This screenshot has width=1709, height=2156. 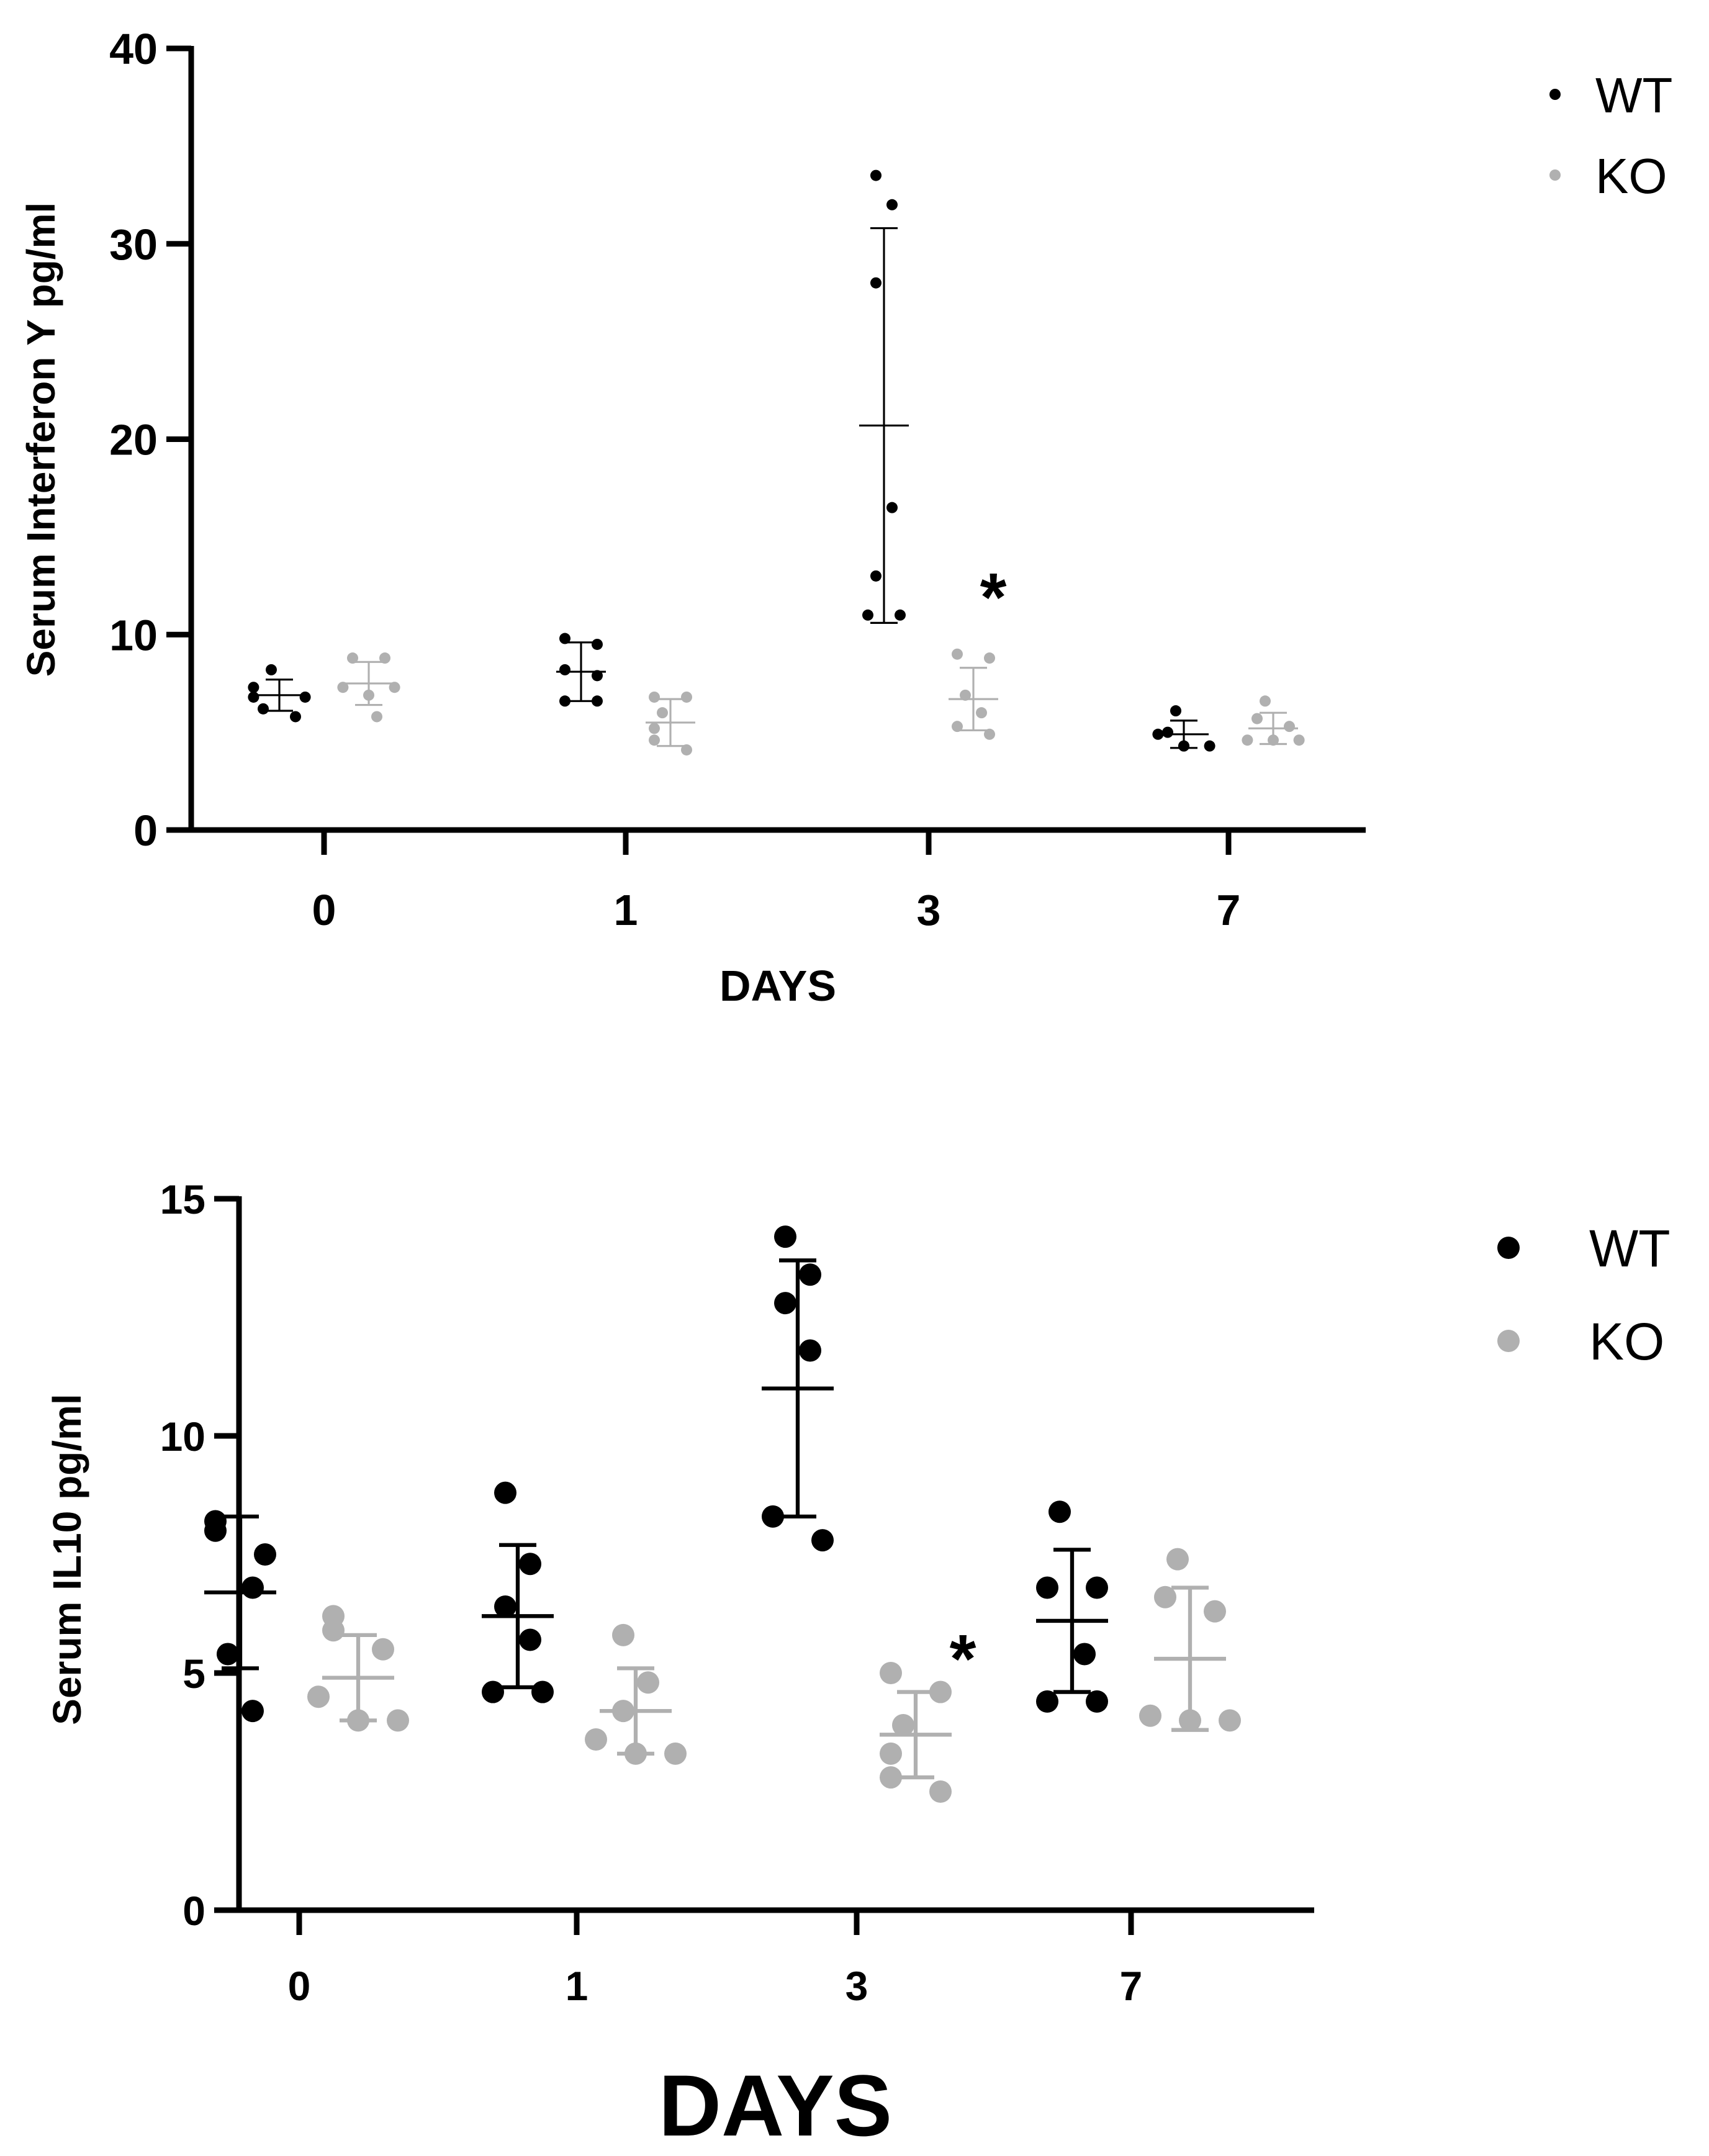 I want to click on x-tick-label: 3, so click(x=929, y=910).